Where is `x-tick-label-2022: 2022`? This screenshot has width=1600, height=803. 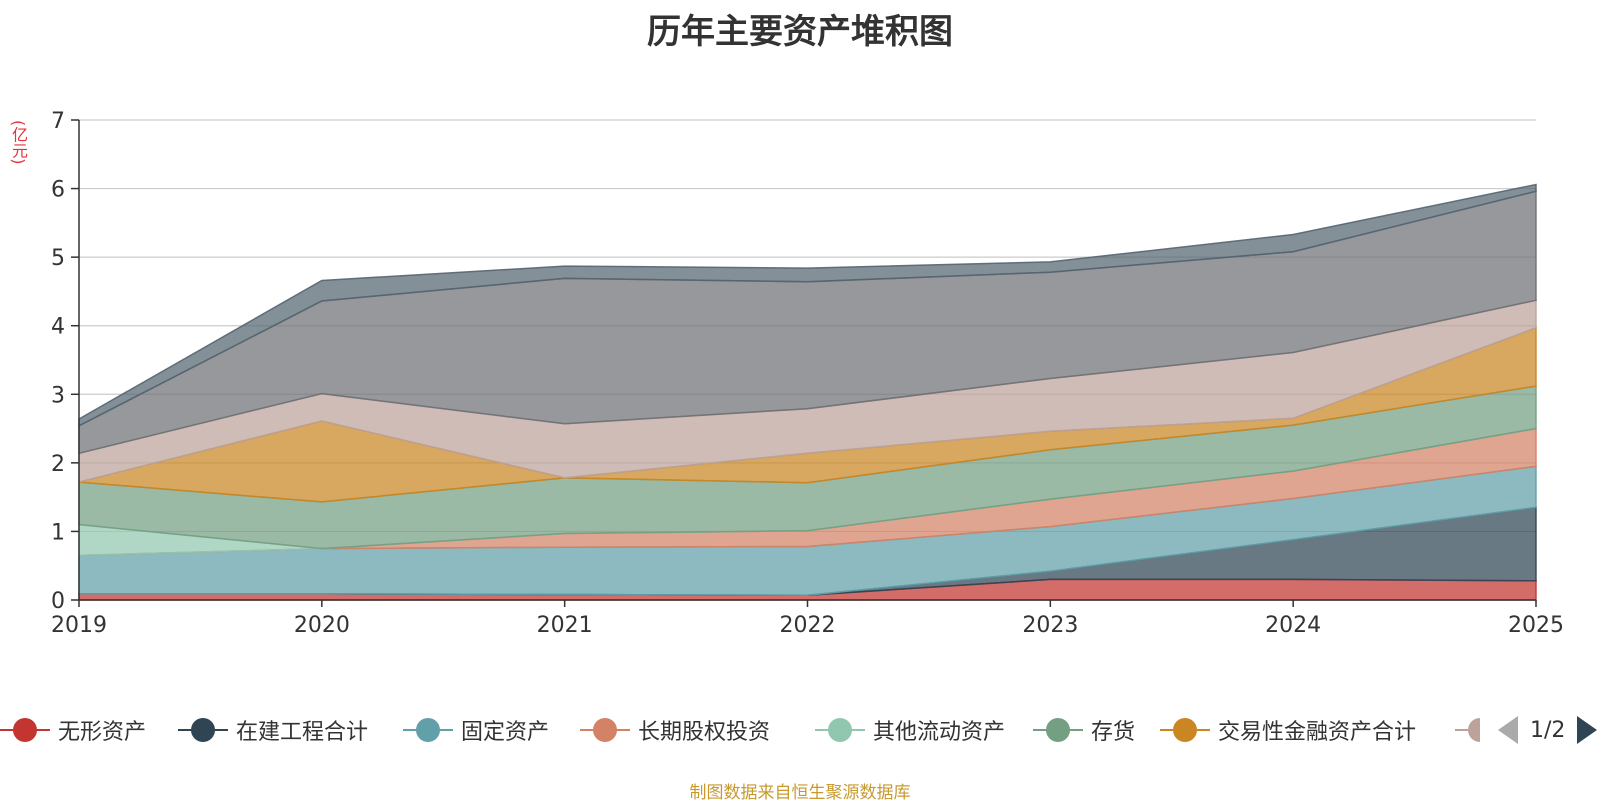 x-tick-label-2022: 2022 is located at coordinates (808, 625).